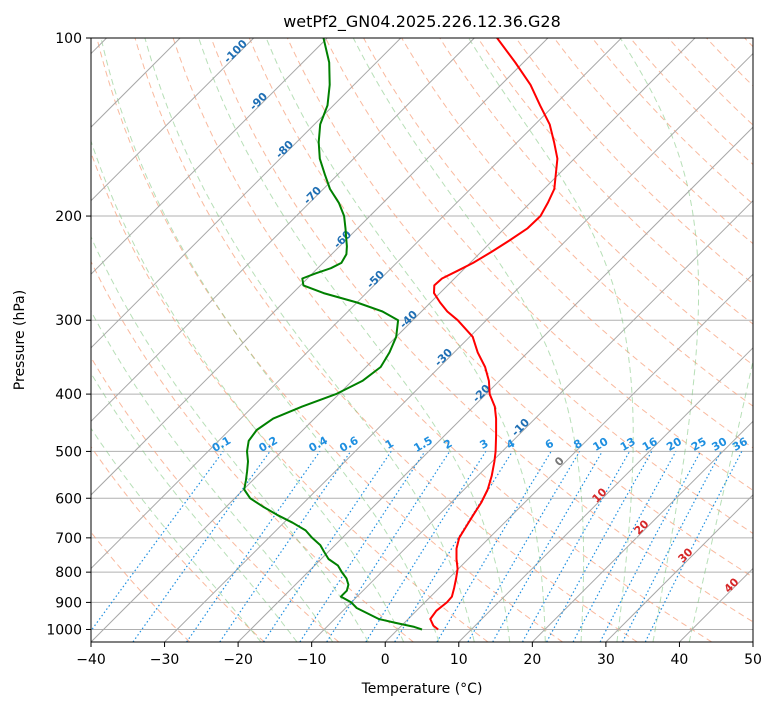  Describe the element at coordinates (459, 660) in the screenshot. I see `x-tick-label: 10` at that location.